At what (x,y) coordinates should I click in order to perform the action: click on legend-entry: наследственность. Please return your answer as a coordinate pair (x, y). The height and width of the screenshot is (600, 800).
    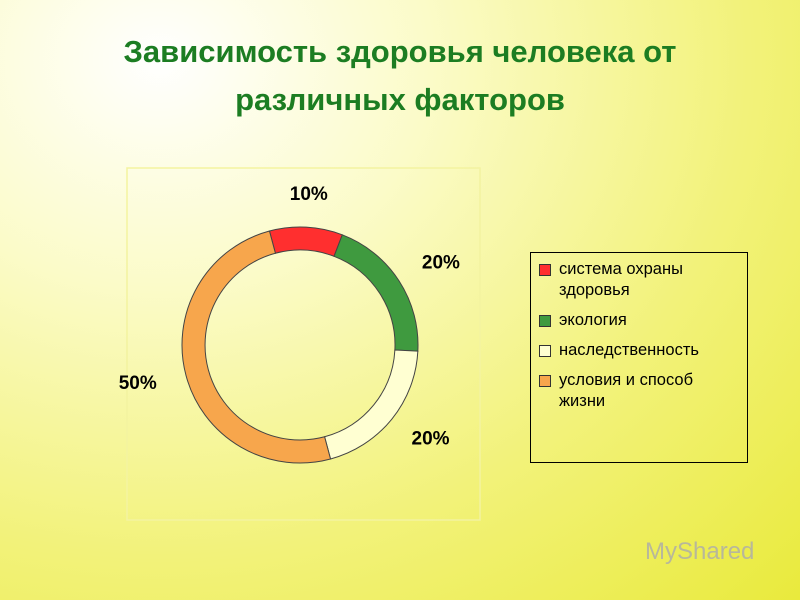
    Looking at the image, I should click on (640, 350).